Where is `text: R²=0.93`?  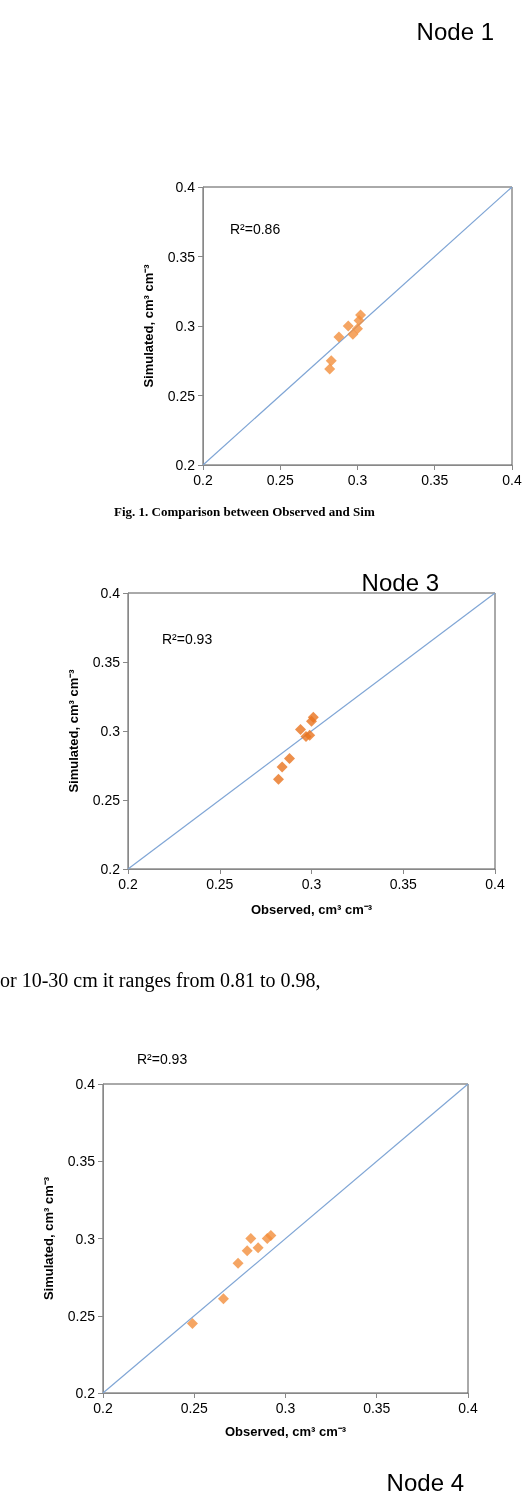
text: R²=0.93 is located at coordinates (162, 1059).